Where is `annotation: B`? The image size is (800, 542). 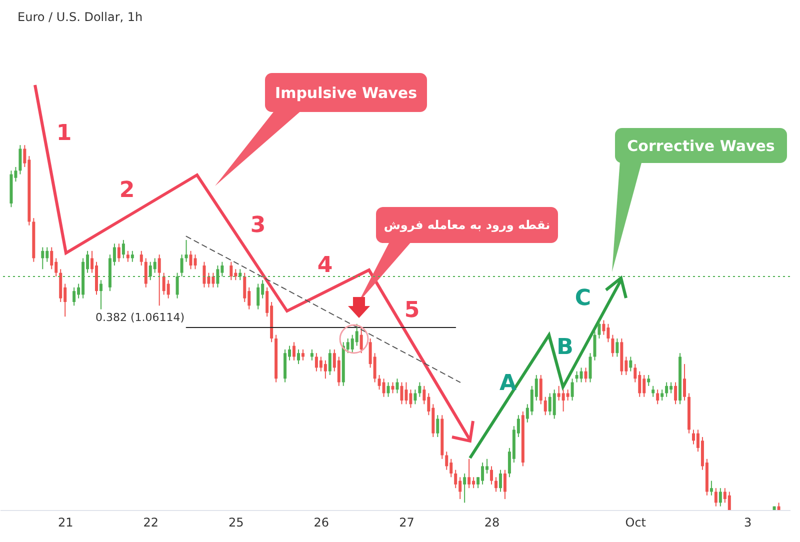
annotation: B is located at coordinates (565, 347).